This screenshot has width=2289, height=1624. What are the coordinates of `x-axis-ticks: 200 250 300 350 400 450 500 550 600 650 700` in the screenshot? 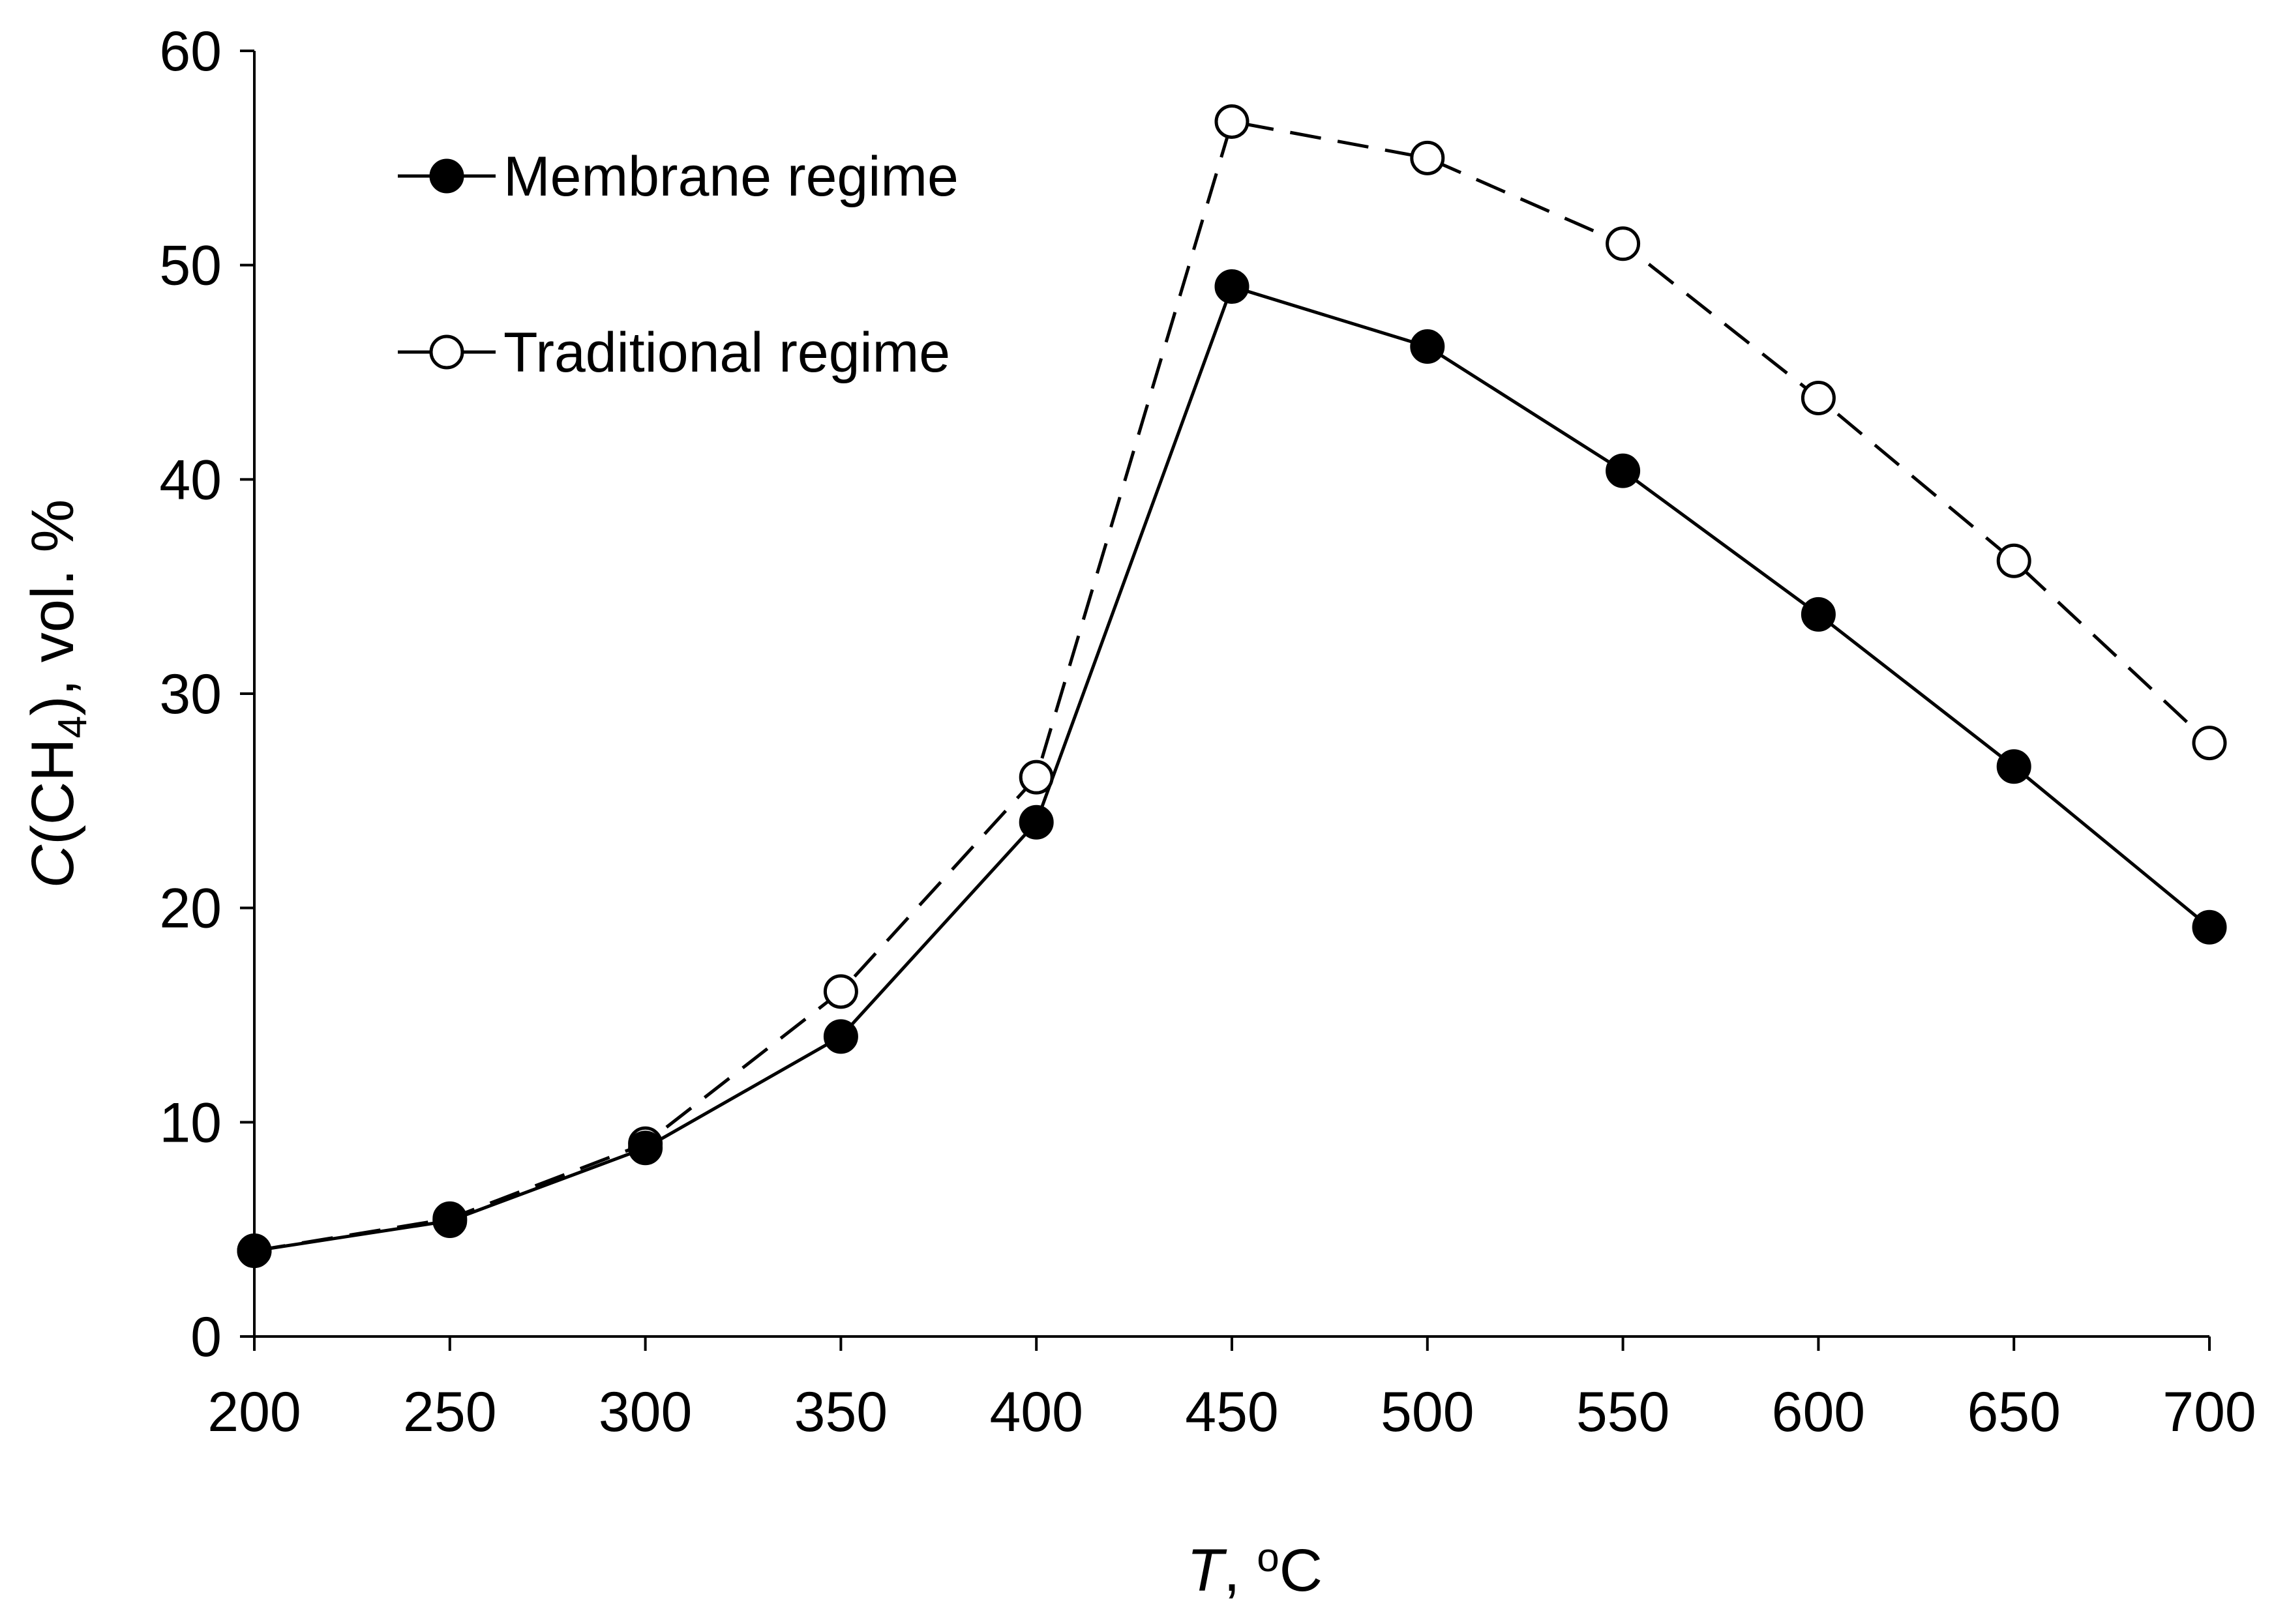 It's located at (1231, 1389).